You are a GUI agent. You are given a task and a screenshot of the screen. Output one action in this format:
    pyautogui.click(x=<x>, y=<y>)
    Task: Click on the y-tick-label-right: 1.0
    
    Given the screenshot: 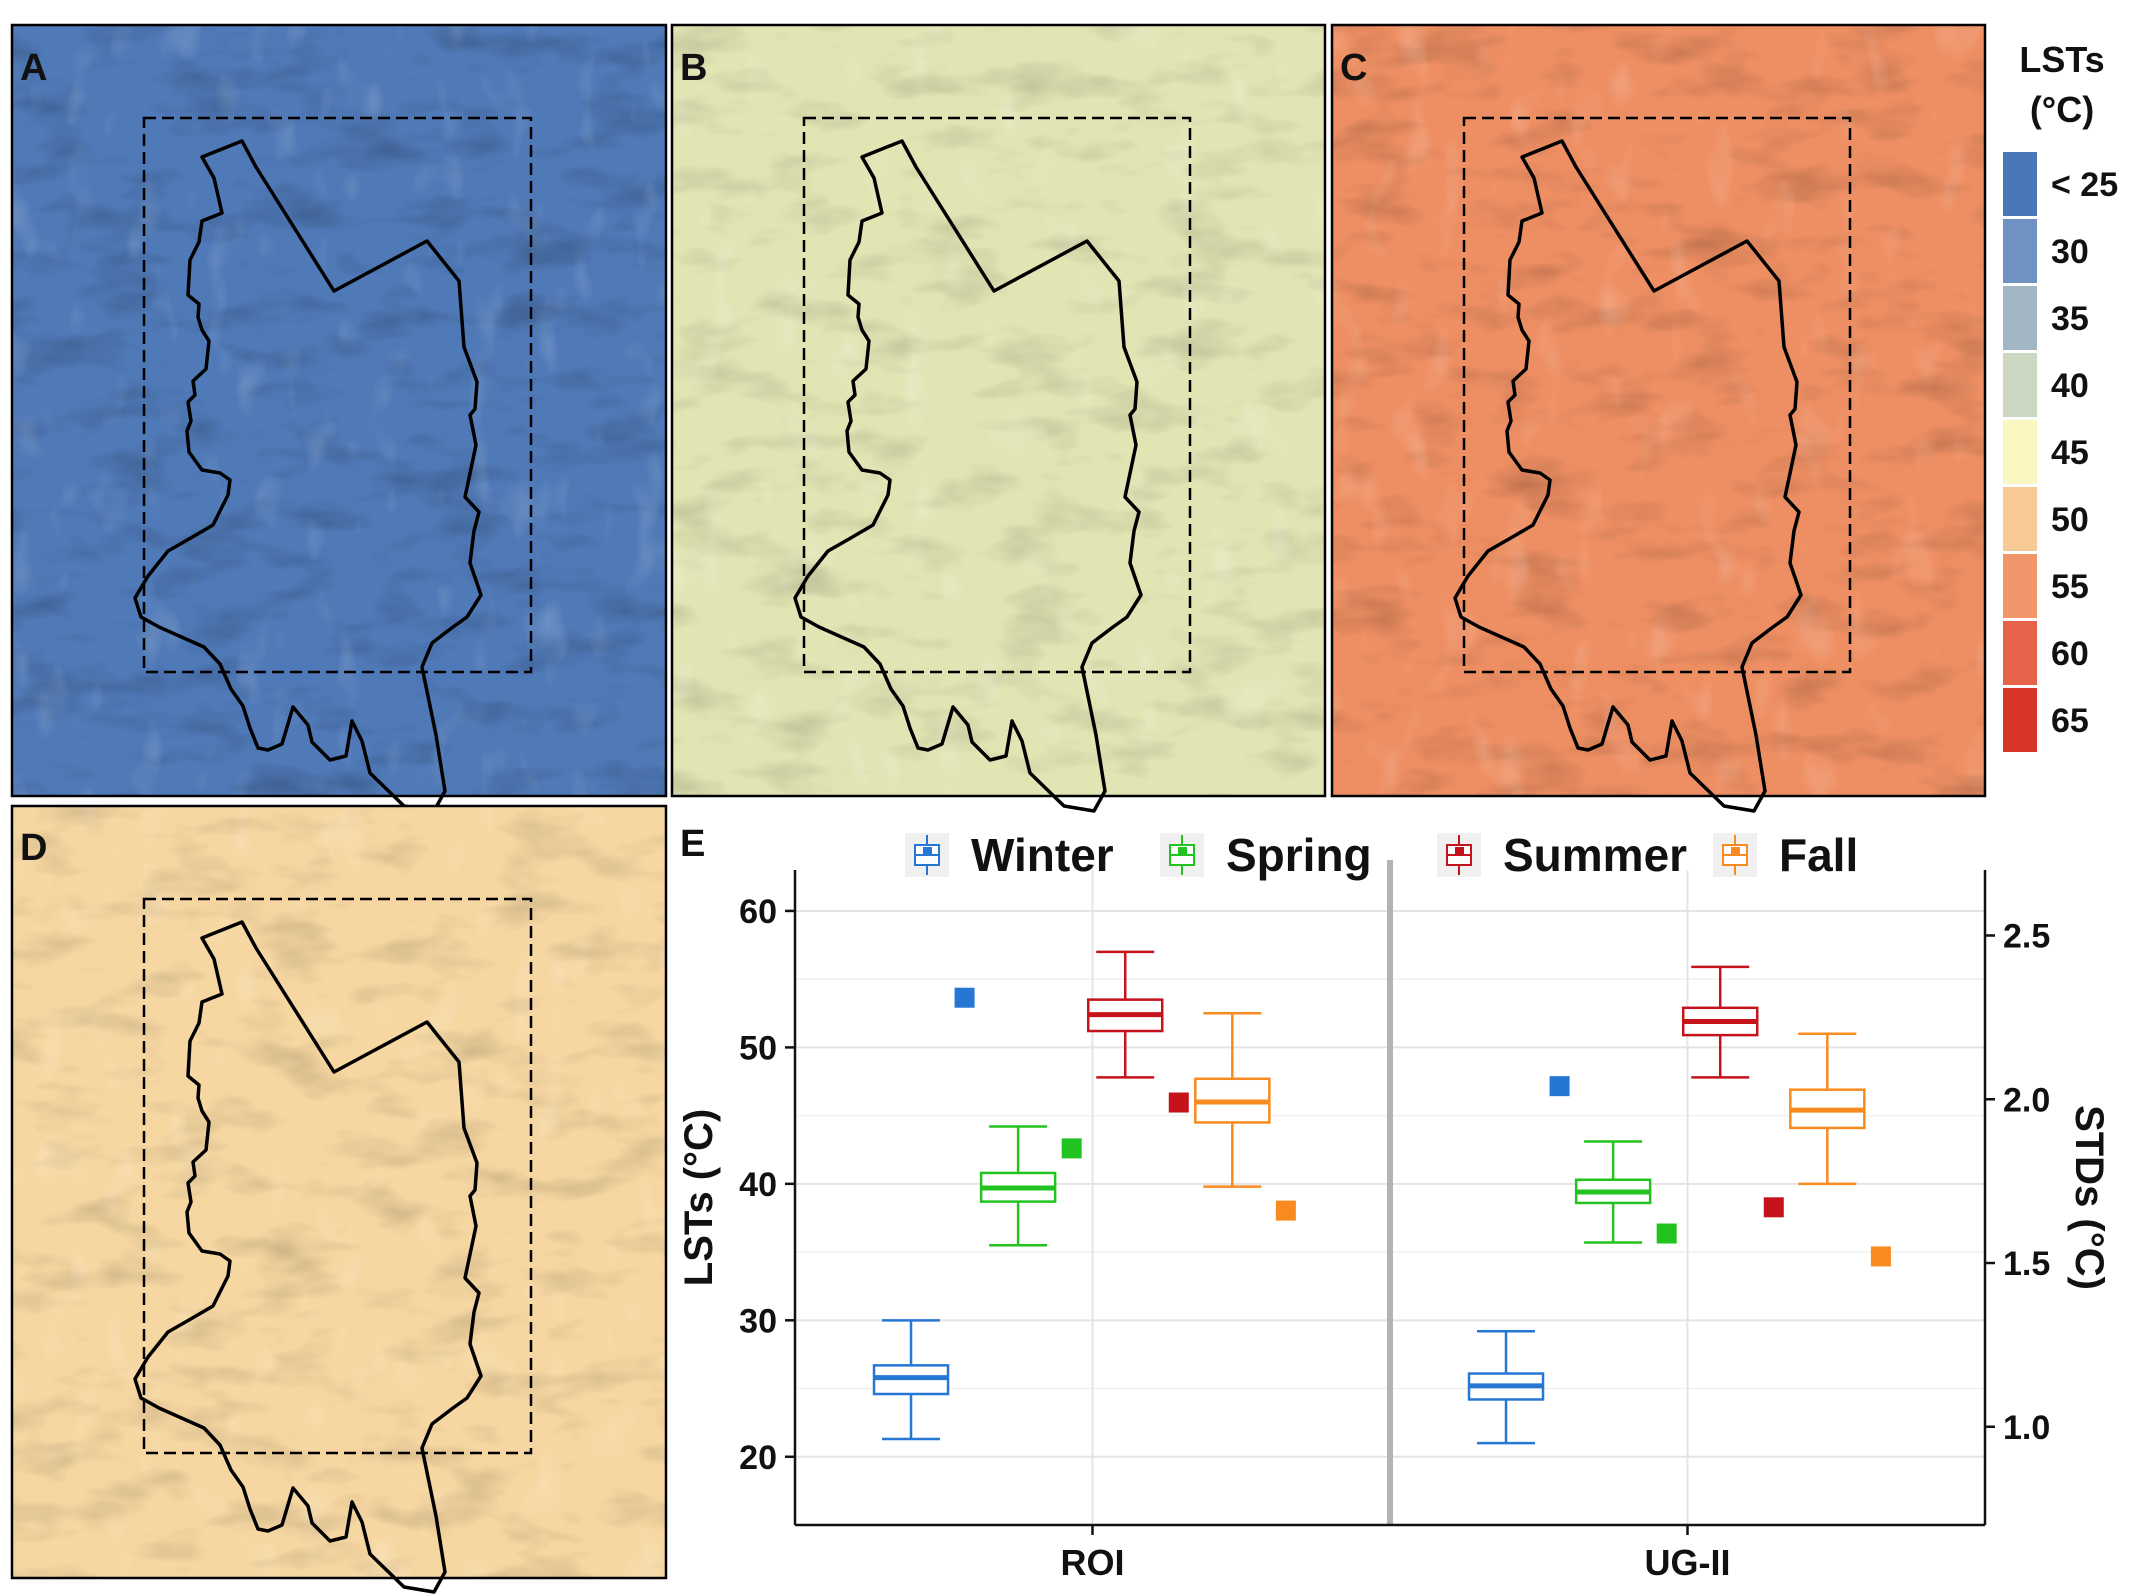 What is the action you would take?
    pyautogui.click(x=2026, y=1428)
    